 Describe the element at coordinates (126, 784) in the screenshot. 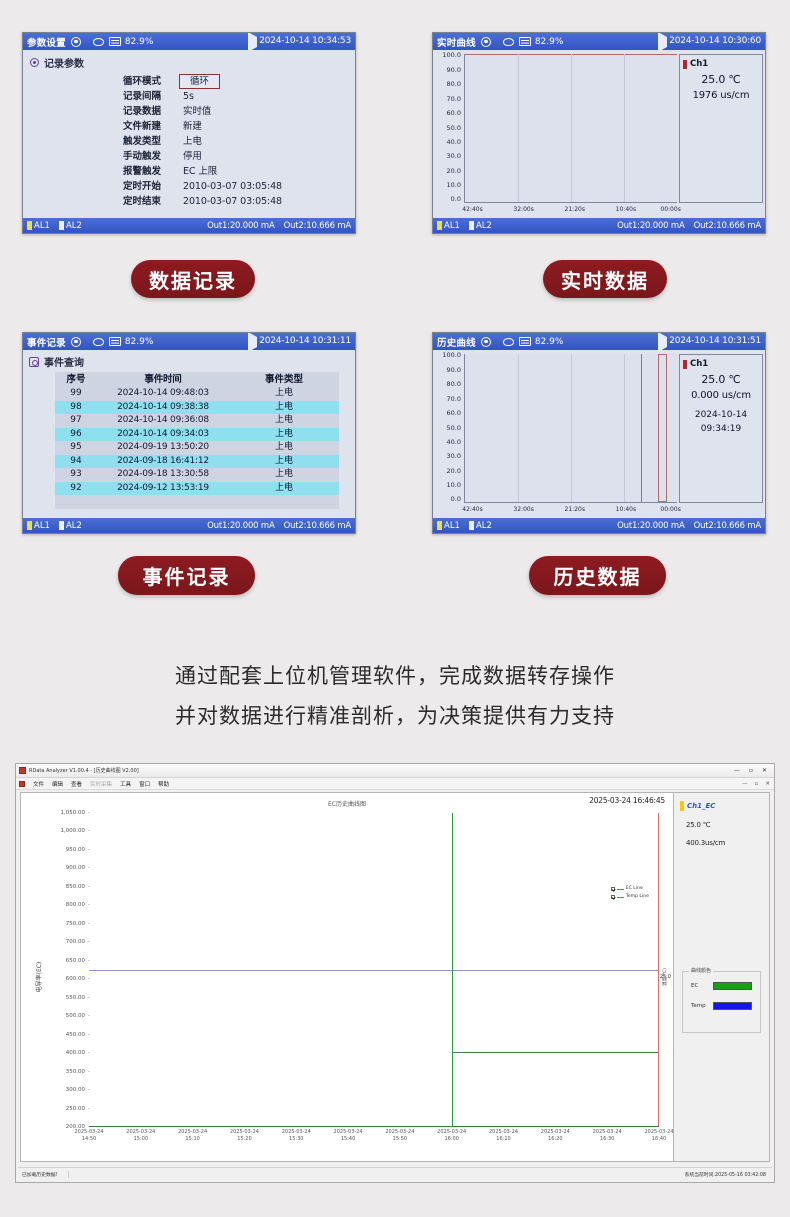

I see `menu-item-tools: 工具` at that location.